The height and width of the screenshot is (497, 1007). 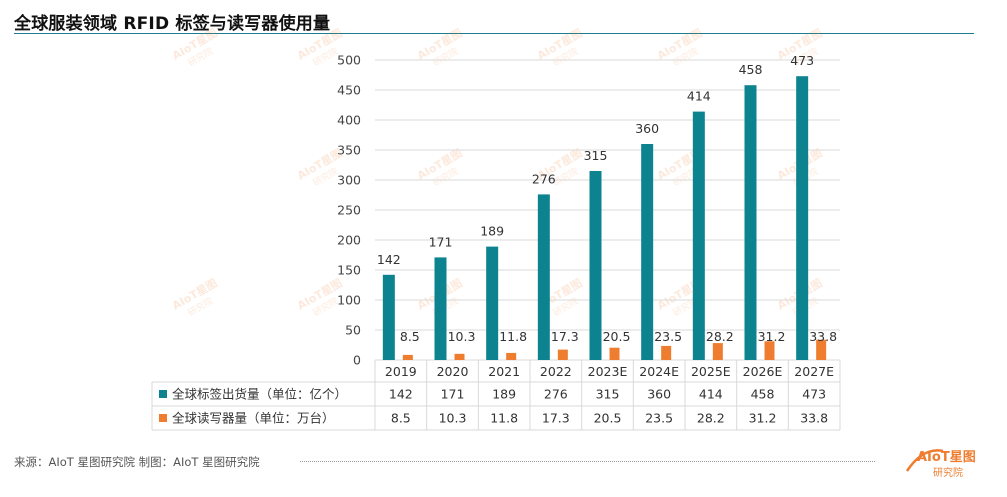 I want to click on x-tick-label: 2019, so click(x=401, y=371).